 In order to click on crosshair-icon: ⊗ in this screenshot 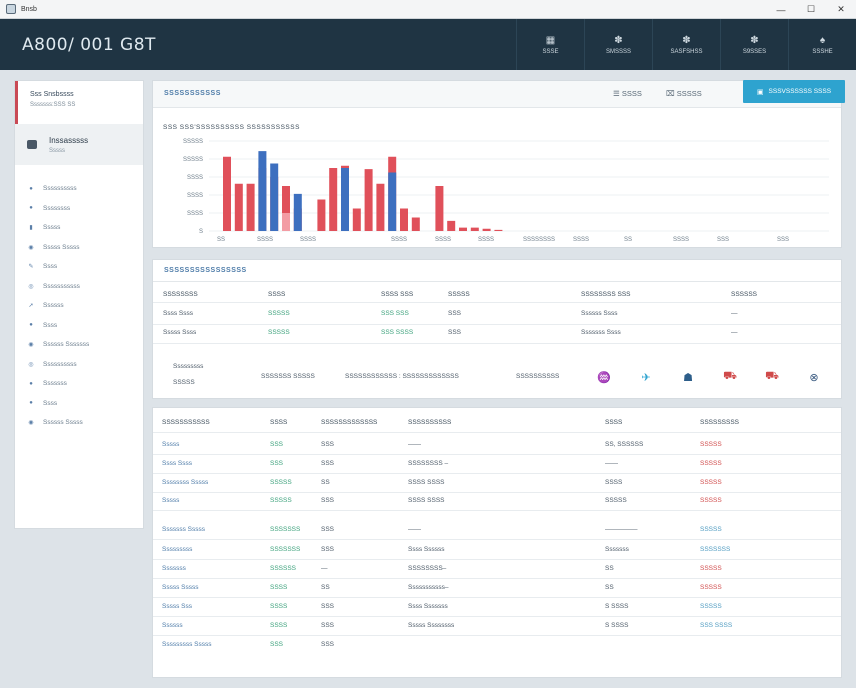, I will do `click(814, 377)`.